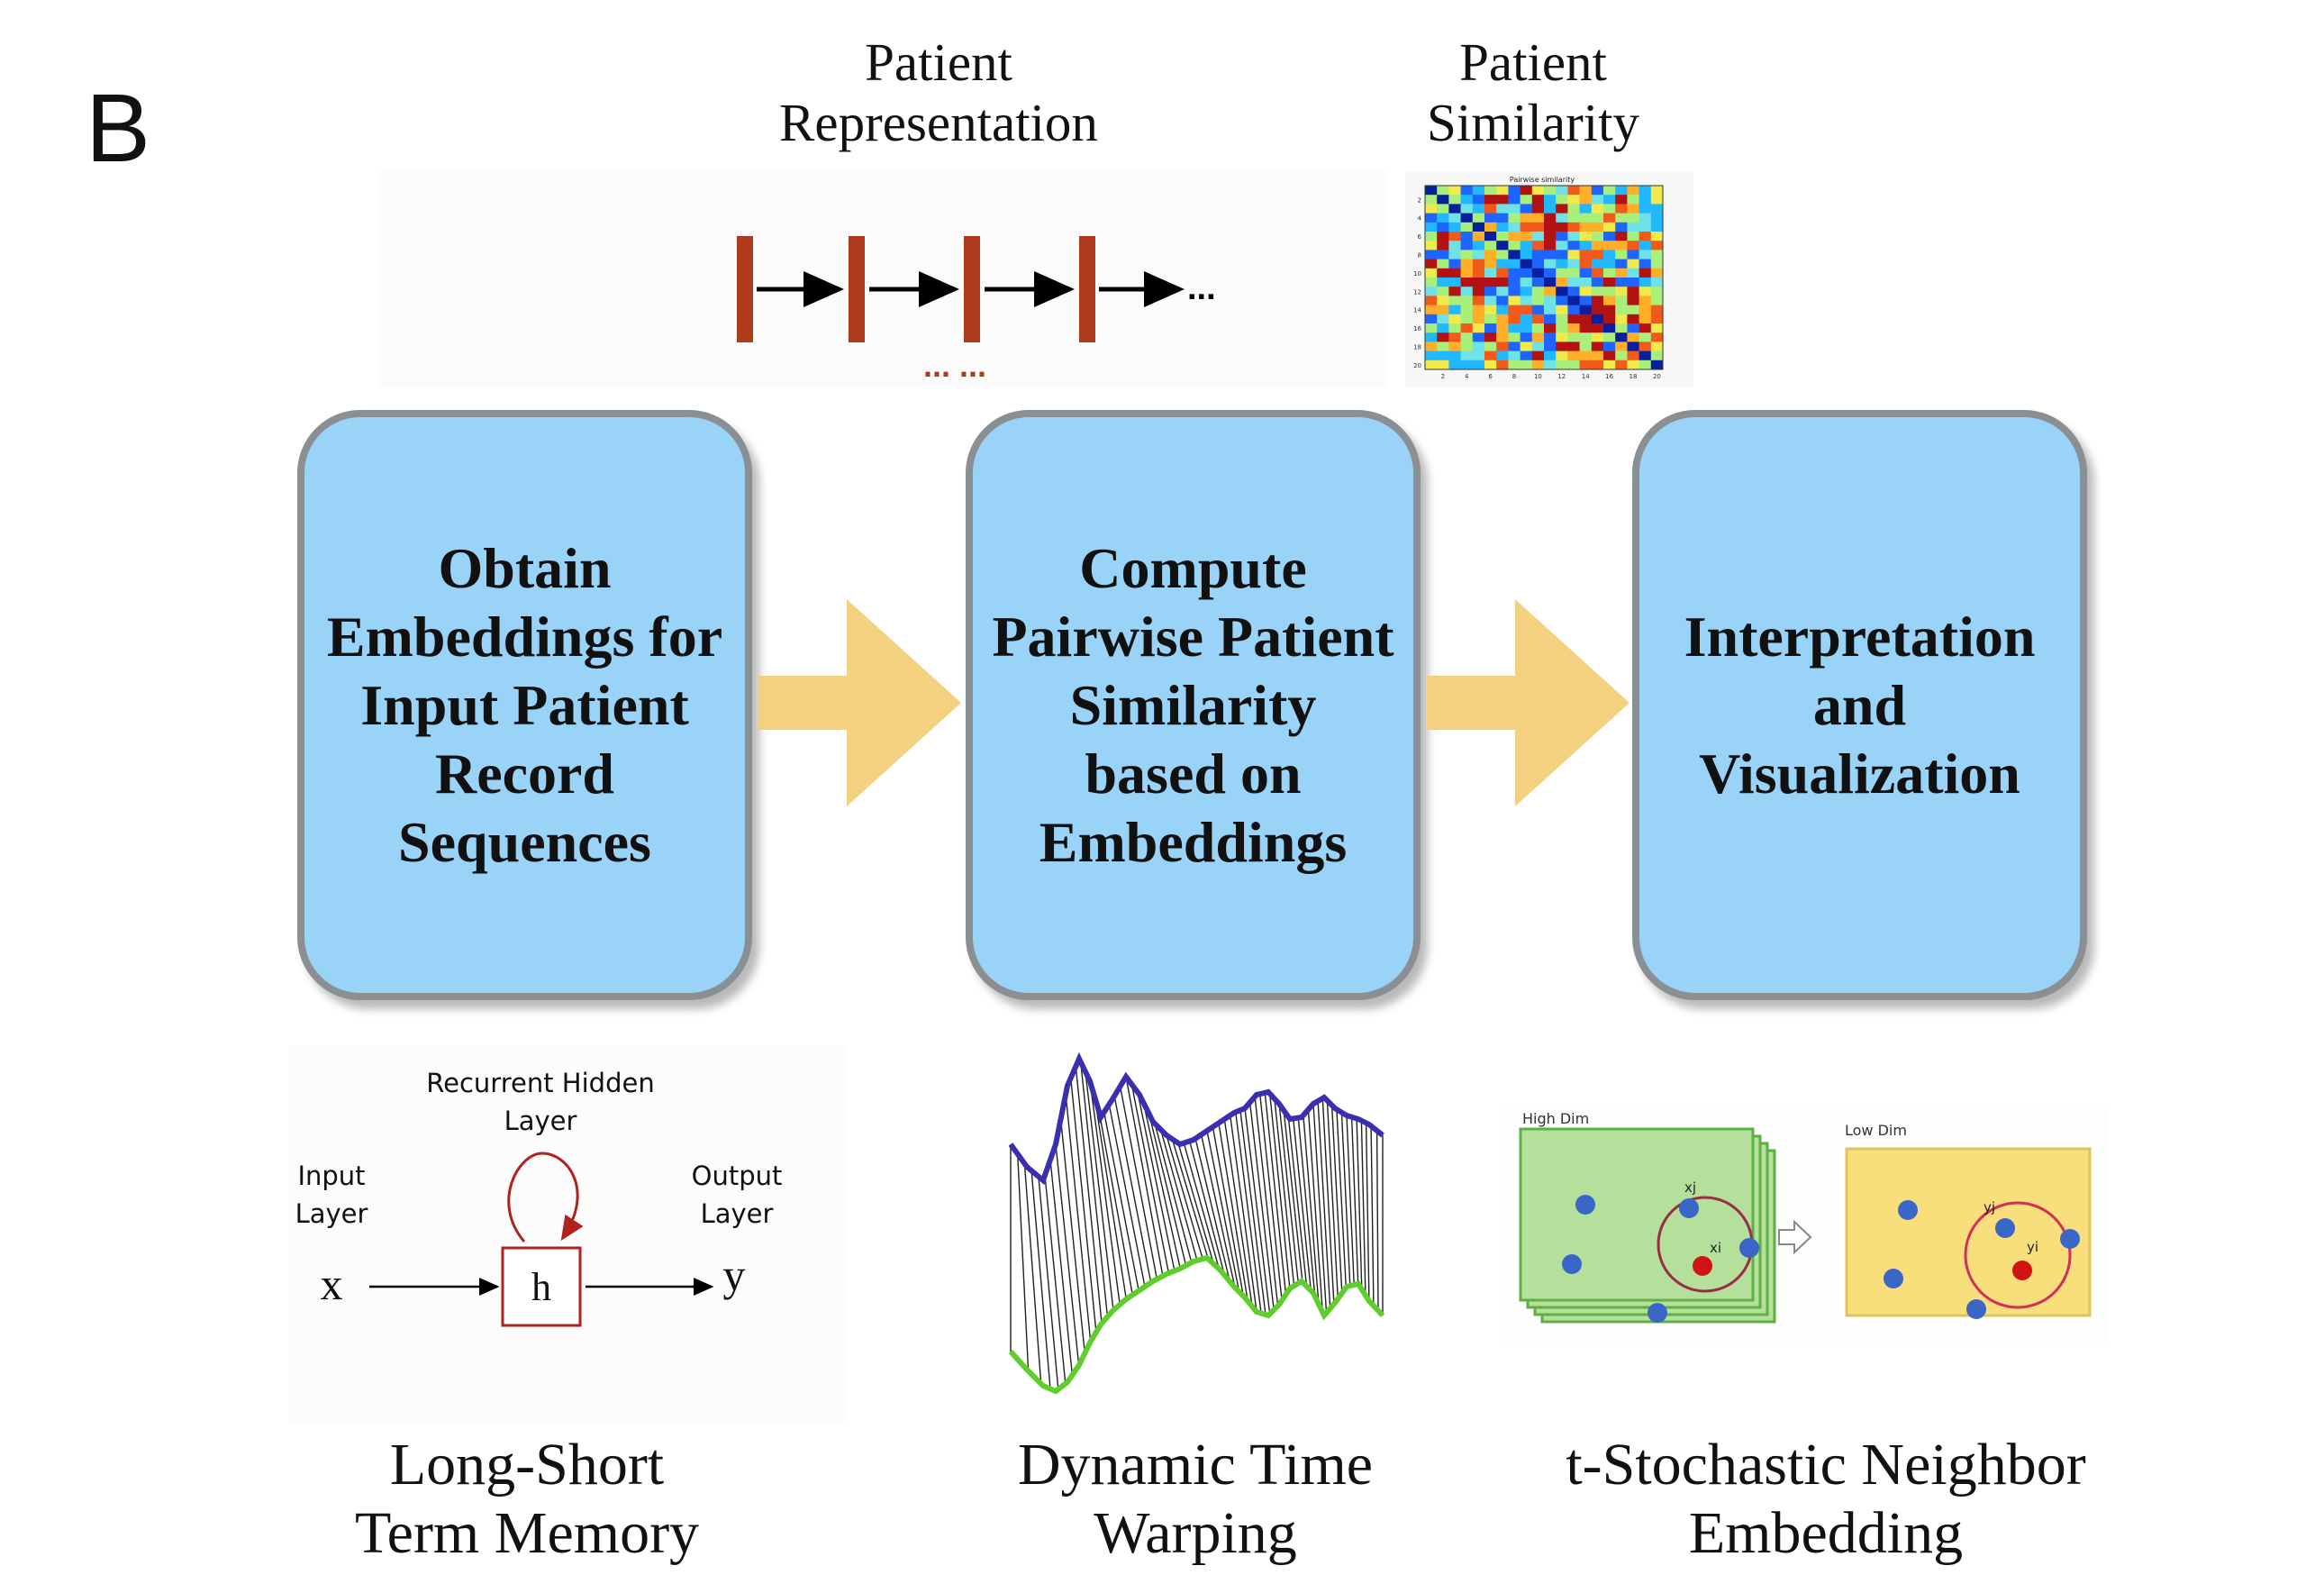  Describe the element at coordinates (1556, 1118) in the screenshot. I see `high-dim-label: High Dim` at that location.